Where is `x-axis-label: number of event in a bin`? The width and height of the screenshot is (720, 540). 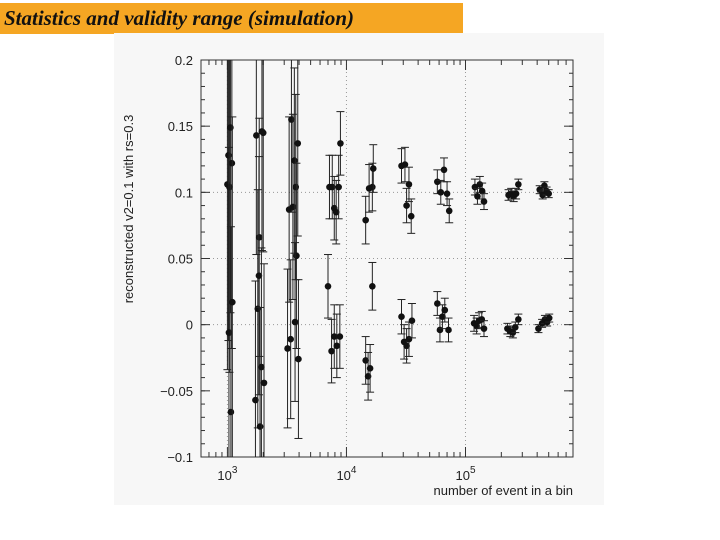 x-axis-label: number of event in a bin is located at coordinates (503, 490).